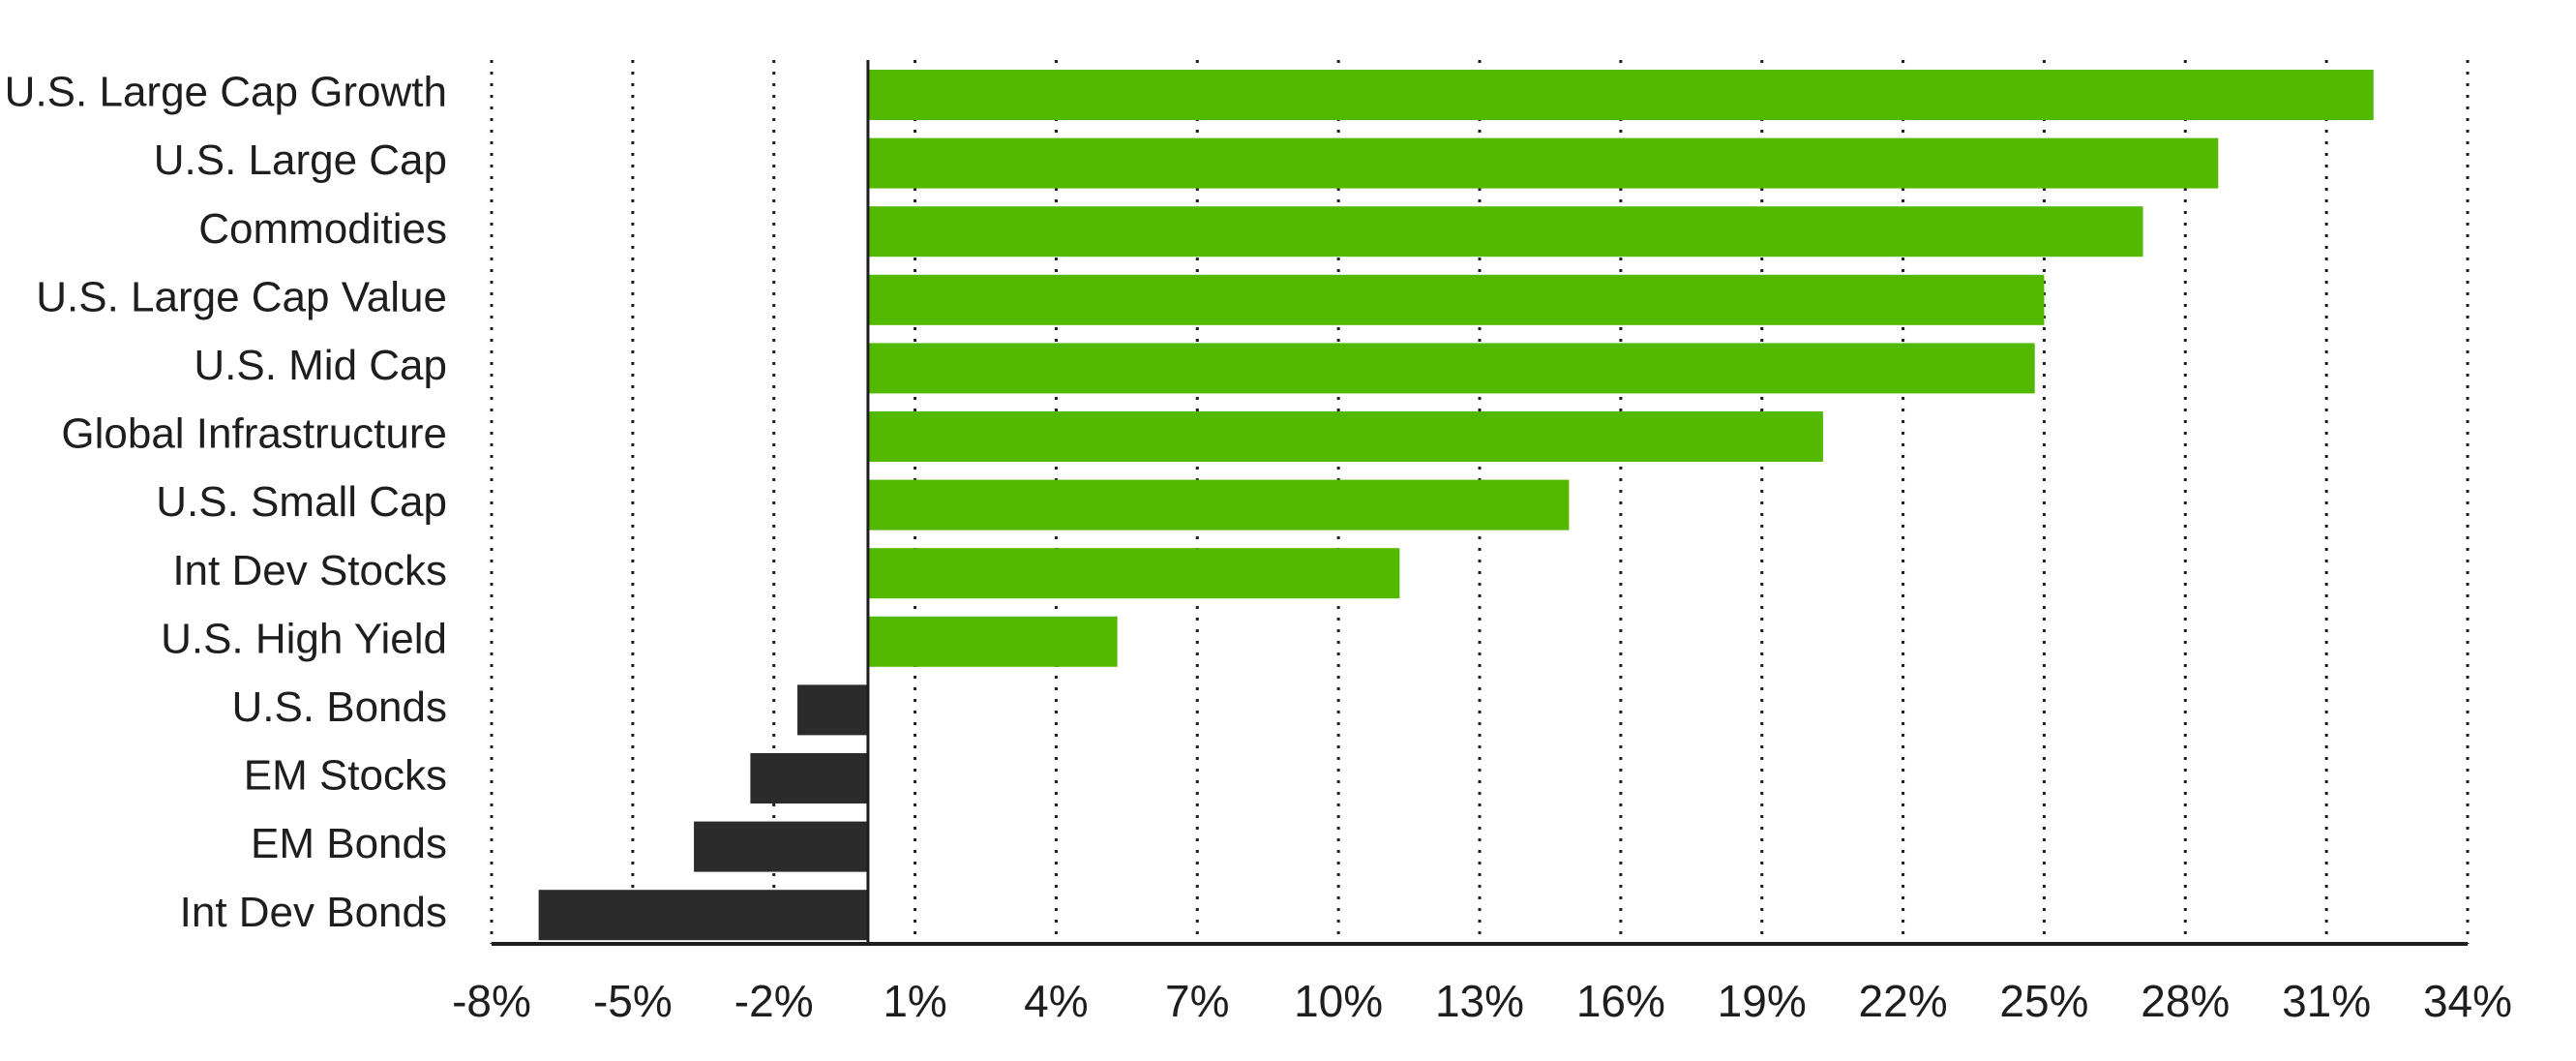  Describe the element at coordinates (241, 296) in the screenshot. I see `category-label: U.S. Large Cap Value` at that location.